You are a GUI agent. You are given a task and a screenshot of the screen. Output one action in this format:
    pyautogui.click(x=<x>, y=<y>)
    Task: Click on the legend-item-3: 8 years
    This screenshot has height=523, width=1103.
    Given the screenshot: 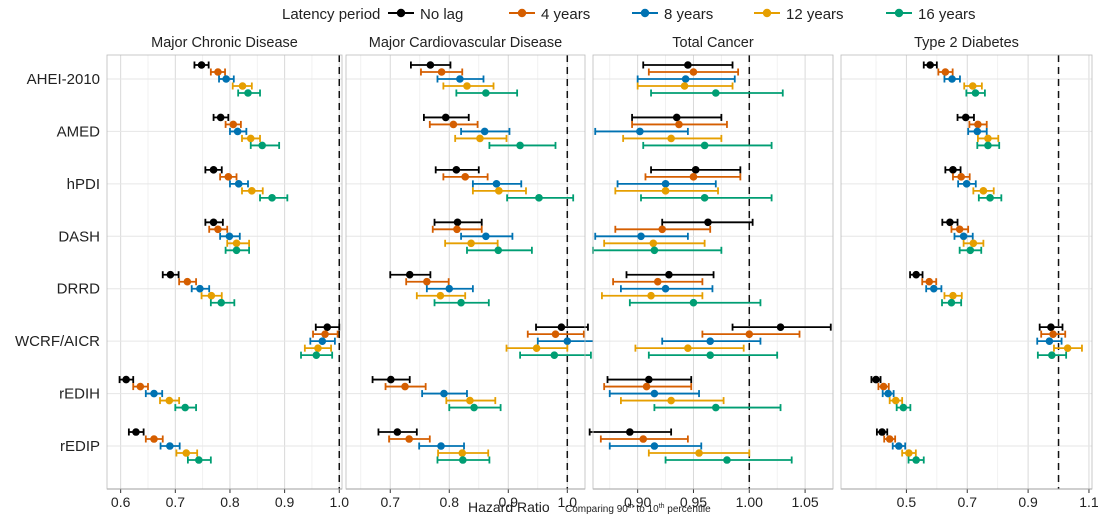 What is the action you would take?
    pyautogui.click(x=672, y=14)
    